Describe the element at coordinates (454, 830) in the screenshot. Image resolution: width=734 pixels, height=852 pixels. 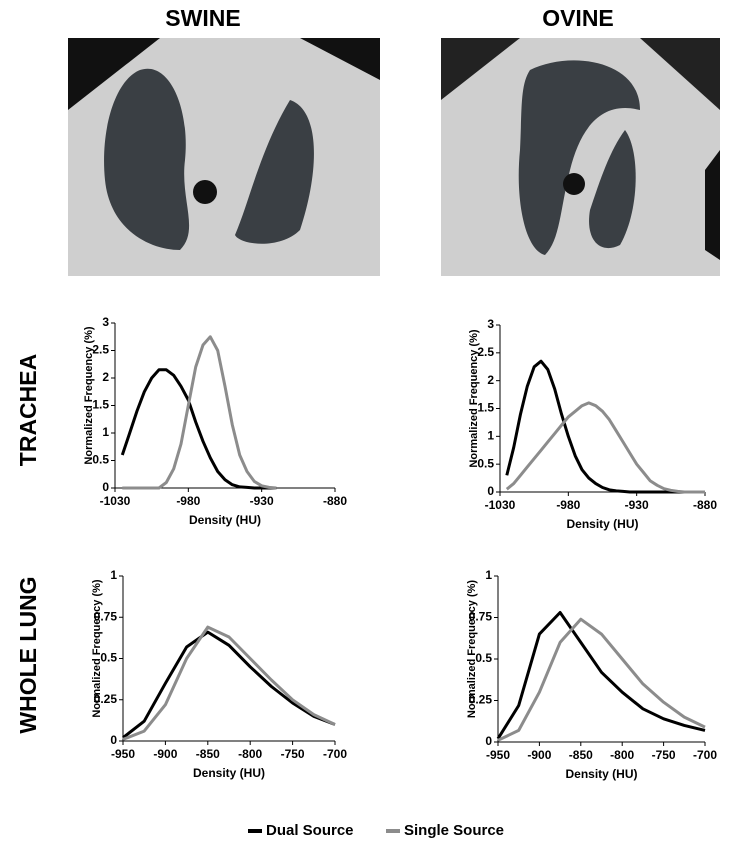
I see `legend-label: Single Source` at that location.